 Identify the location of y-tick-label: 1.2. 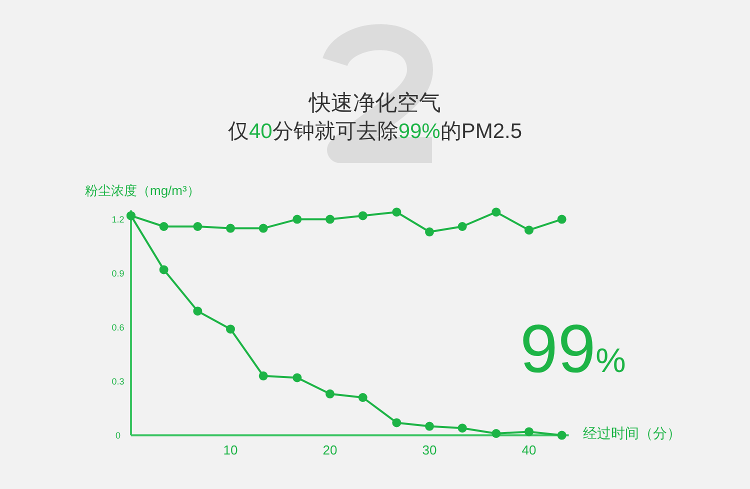
(118, 219).